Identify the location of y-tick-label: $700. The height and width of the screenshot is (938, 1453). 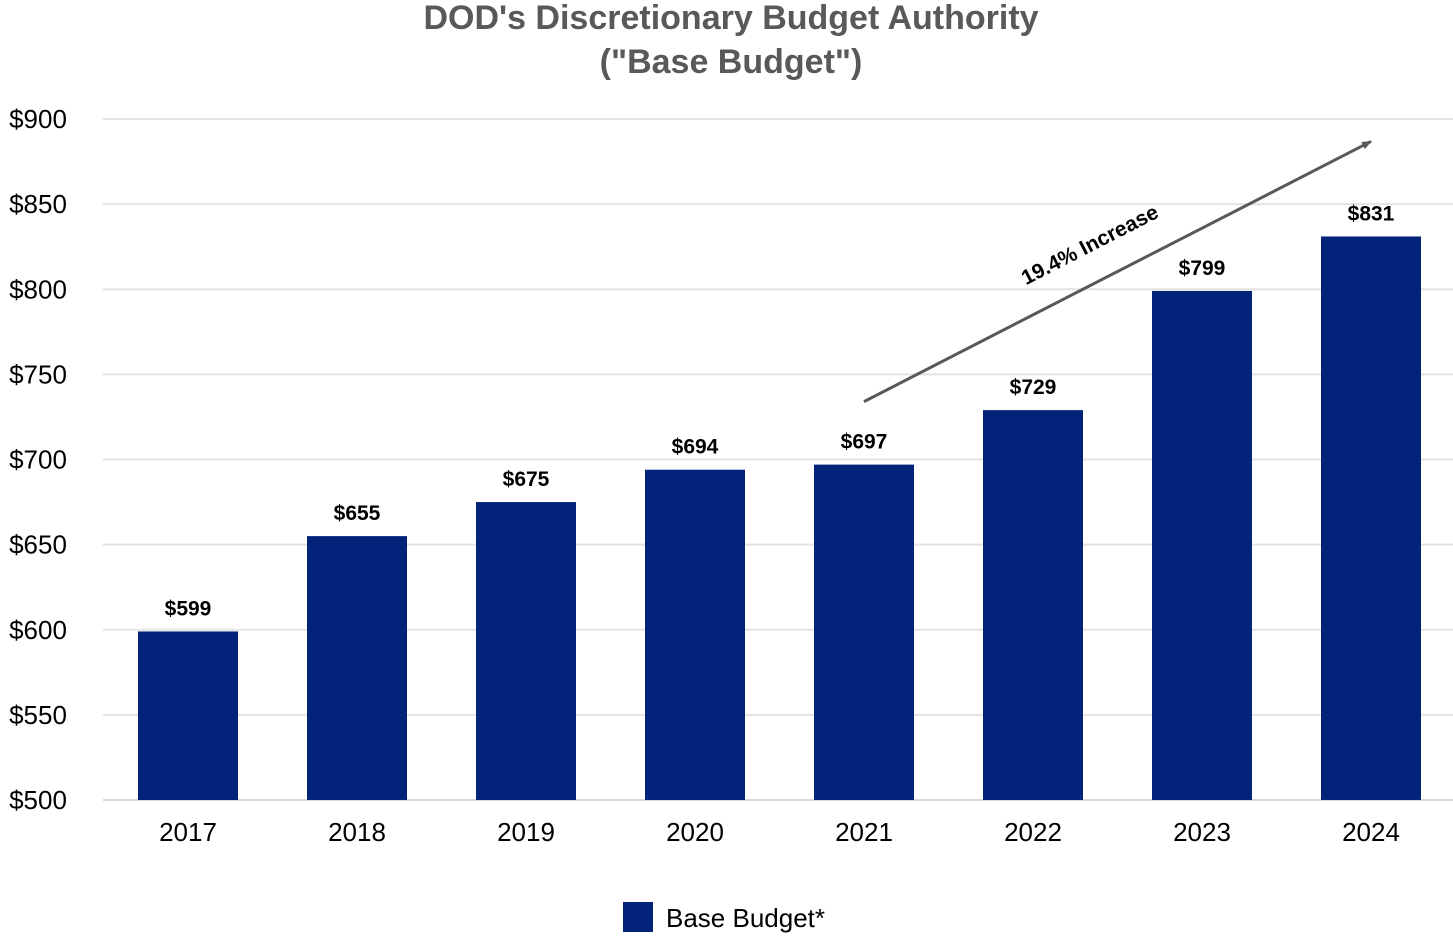
(38, 460).